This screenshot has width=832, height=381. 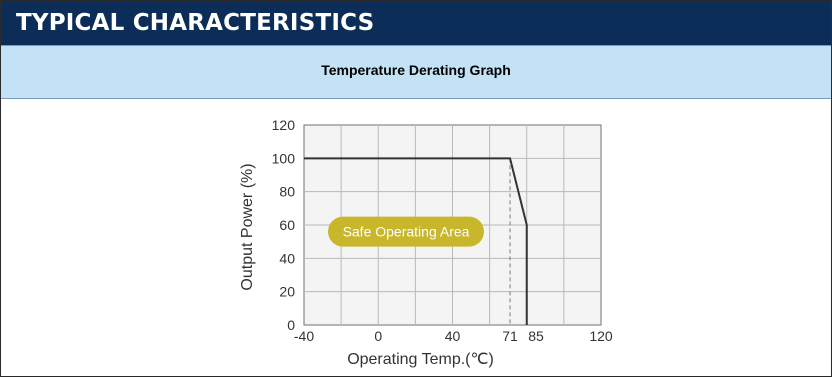 What do you see at coordinates (601, 336) in the screenshot?
I see `x-tick-label: 120` at bounding box center [601, 336].